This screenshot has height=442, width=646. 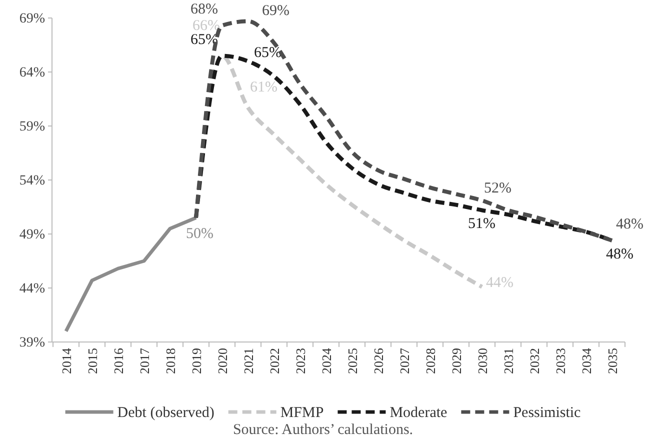 What do you see at coordinates (200, 234) in the screenshot?
I see `data-label: 50%` at bounding box center [200, 234].